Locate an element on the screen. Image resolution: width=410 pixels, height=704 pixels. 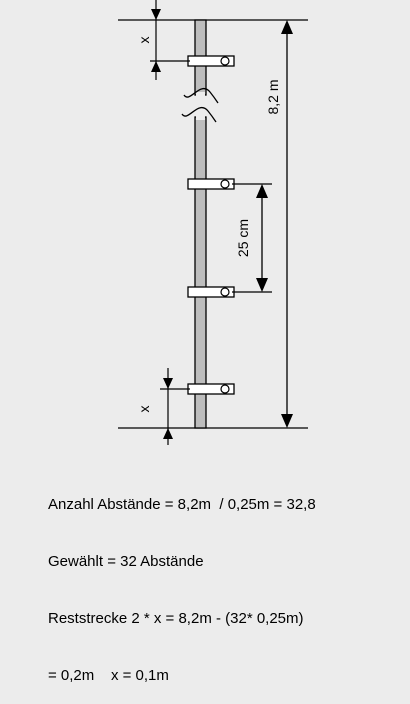
total-height-dimension is located at coordinates (287, 224).